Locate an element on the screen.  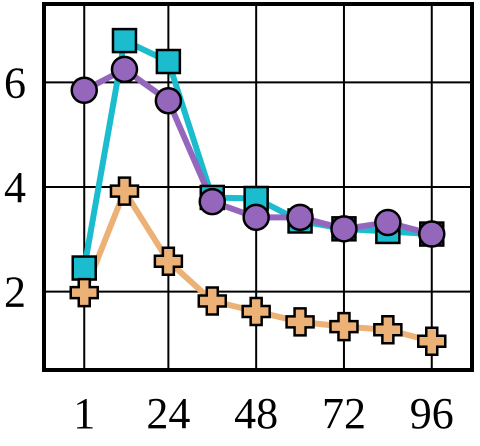
x-tick-label: 72 is located at coordinates (344, 413).